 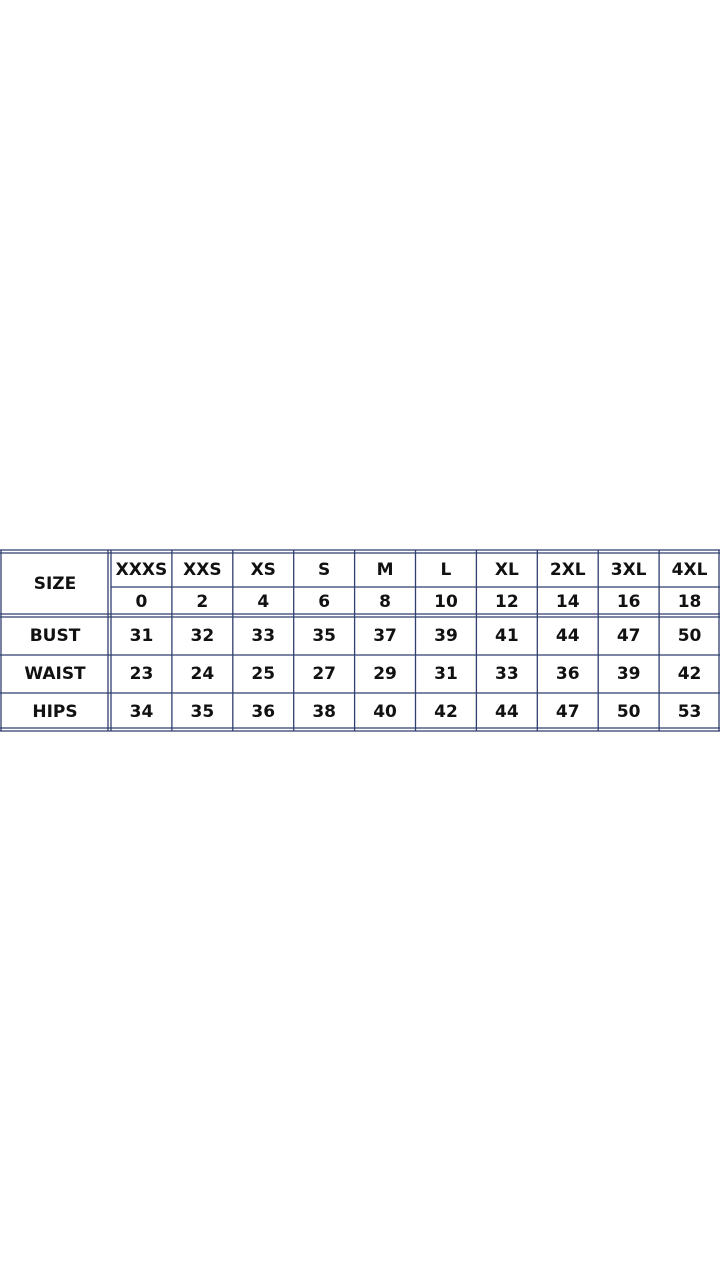 I want to click on measurement: 38, so click(x=324, y=712).